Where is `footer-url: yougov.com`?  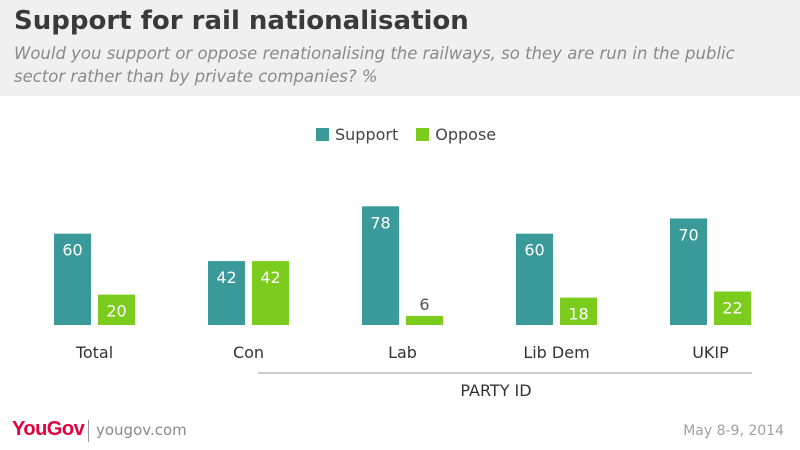 footer-url: yougov.com is located at coordinates (141, 430).